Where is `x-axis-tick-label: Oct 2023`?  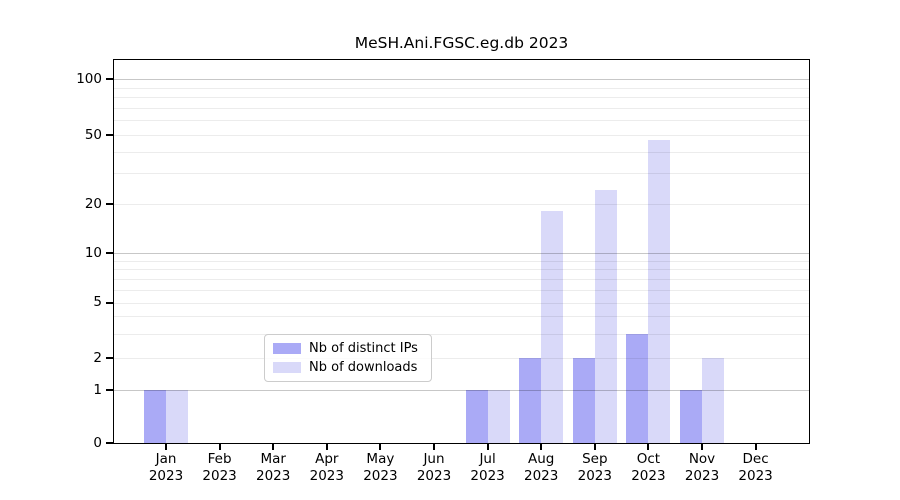 x-axis-tick-label: Oct 2023 is located at coordinates (648, 467).